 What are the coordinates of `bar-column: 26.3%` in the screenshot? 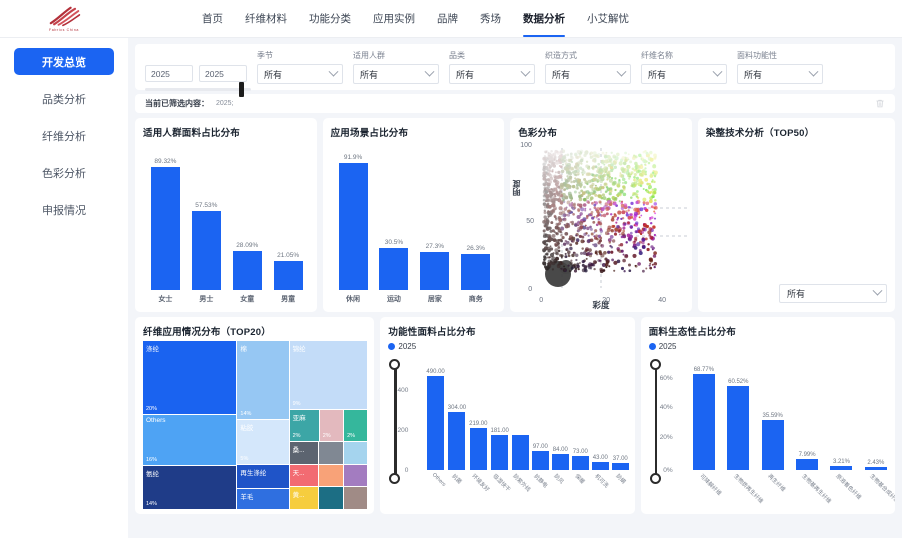 It's located at (476, 221).